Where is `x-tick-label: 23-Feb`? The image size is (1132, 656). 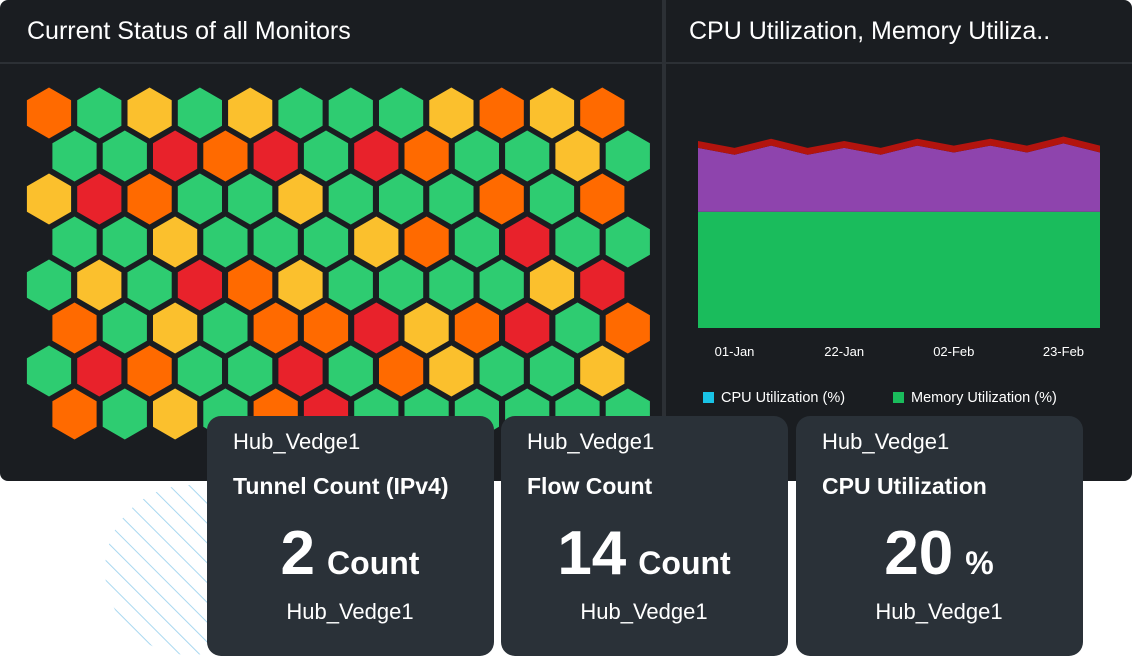 x-tick-label: 23-Feb is located at coordinates (1063, 351).